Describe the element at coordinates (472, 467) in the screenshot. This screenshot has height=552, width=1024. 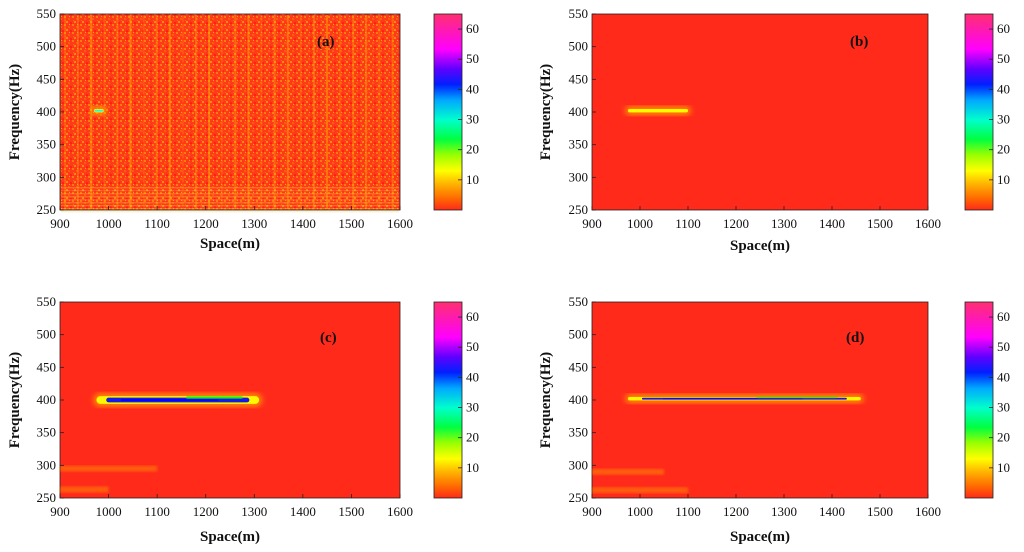
I see `colorbar-tick-label: 10` at that location.